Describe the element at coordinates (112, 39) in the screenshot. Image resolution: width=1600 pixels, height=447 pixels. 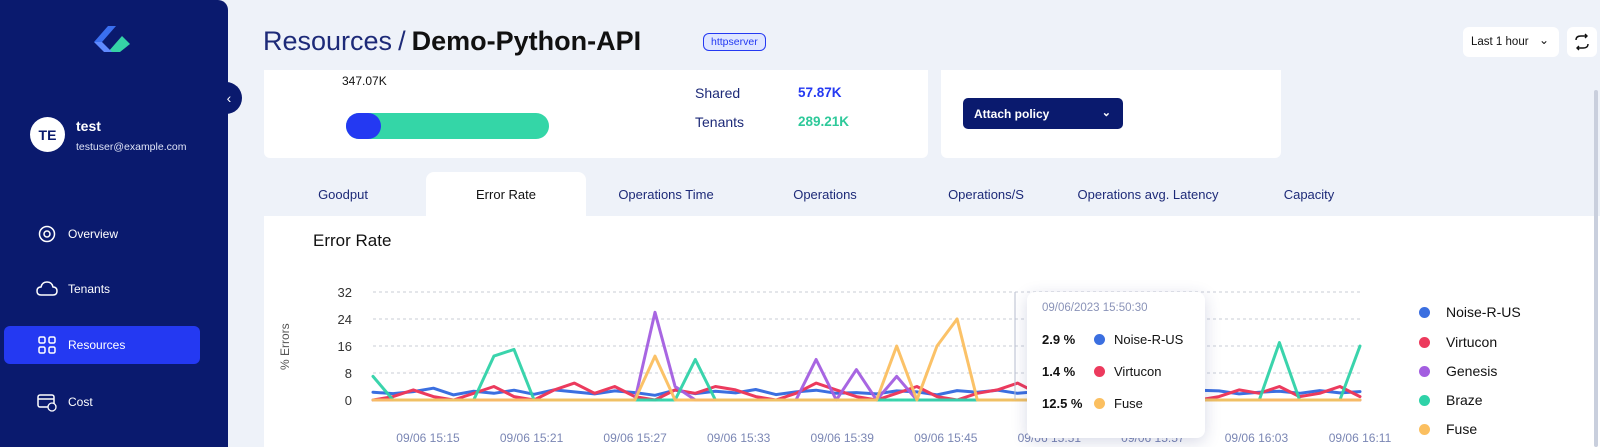
I see `app-logo` at that location.